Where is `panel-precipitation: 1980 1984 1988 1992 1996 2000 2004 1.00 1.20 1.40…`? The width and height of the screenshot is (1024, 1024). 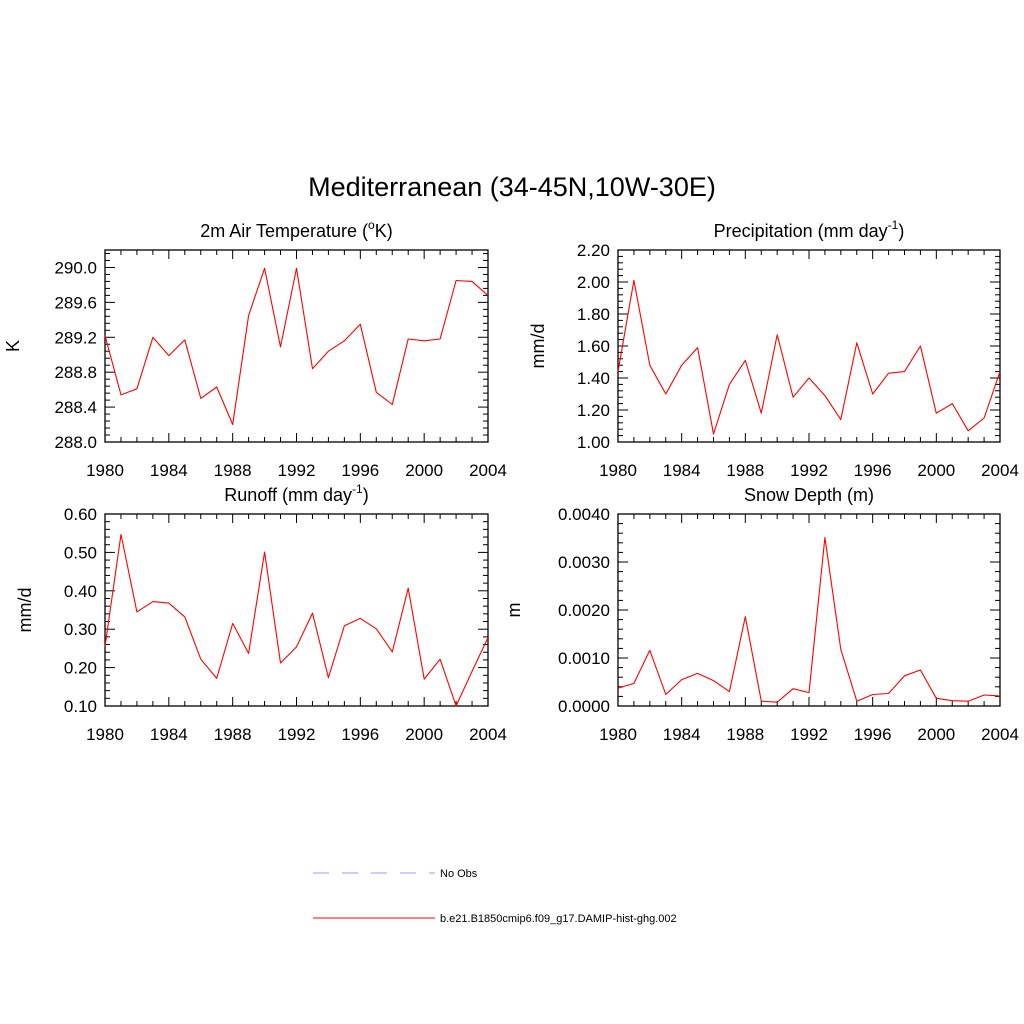
panel-precipitation: 1980 1984 1988 1992 1996 2000 2004 1.00 1.20 1.40… is located at coordinates (773, 349).